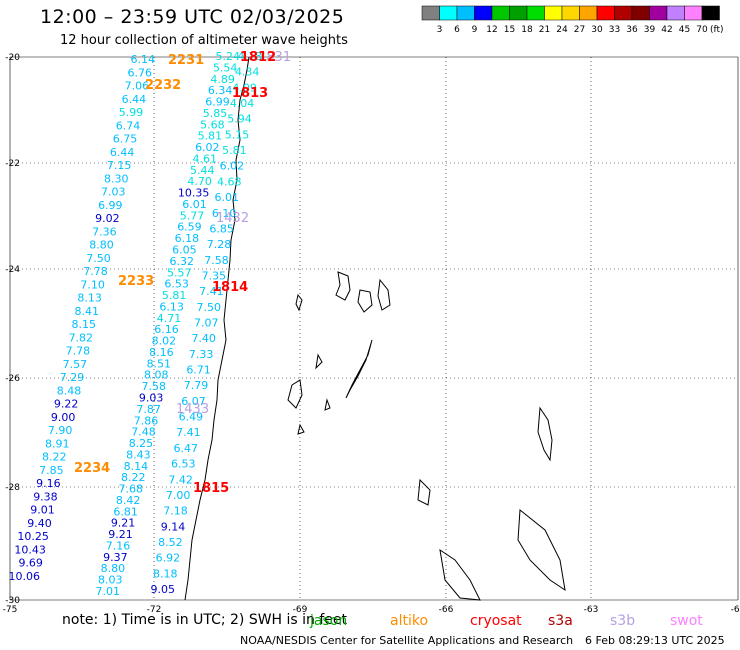 The height and width of the screenshot is (650, 740). What do you see at coordinates (151, 397) in the screenshot?
I see `wave-height-value: 9.03` at bounding box center [151, 397].